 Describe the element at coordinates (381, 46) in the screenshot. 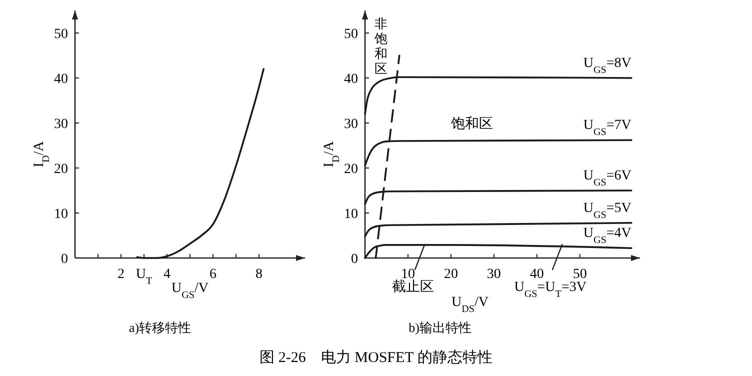

I see `annotation: 非饱和区` at that location.